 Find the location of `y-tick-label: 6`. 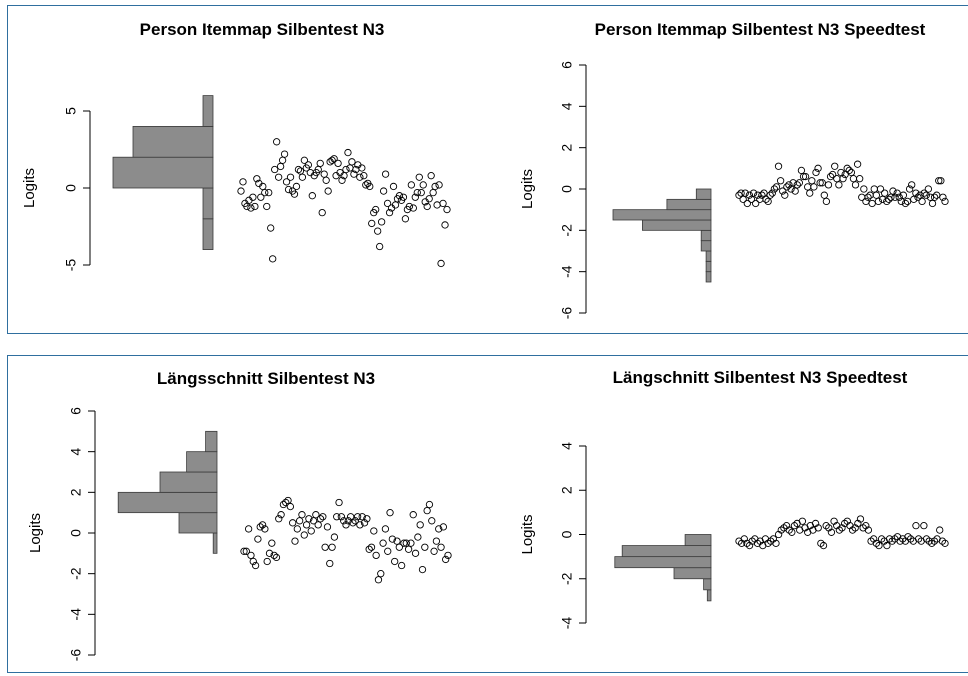

y-tick-label: 6 is located at coordinates (76, 411).